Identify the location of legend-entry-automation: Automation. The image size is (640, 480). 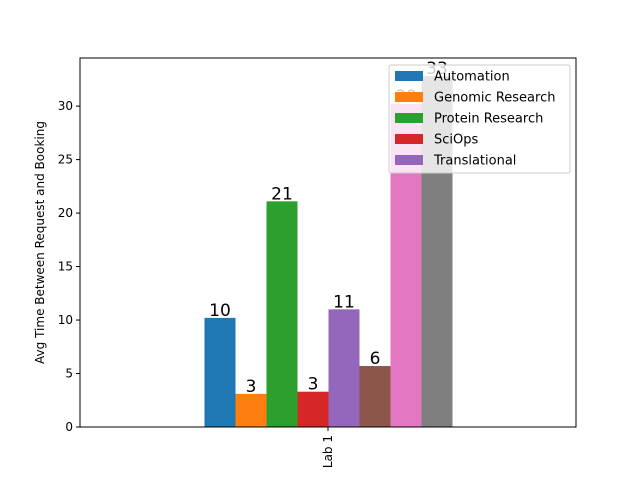
(472, 77).